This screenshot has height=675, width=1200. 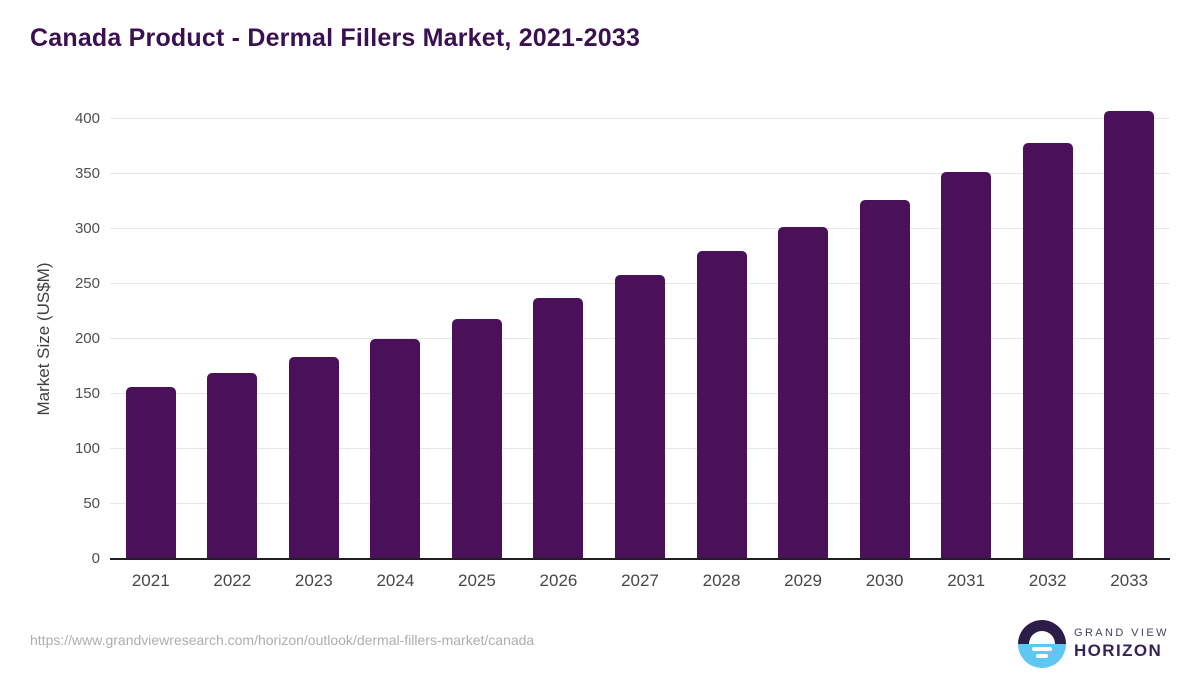 What do you see at coordinates (313, 580) in the screenshot?
I see `x-tick-label-2023: 2023` at bounding box center [313, 580].